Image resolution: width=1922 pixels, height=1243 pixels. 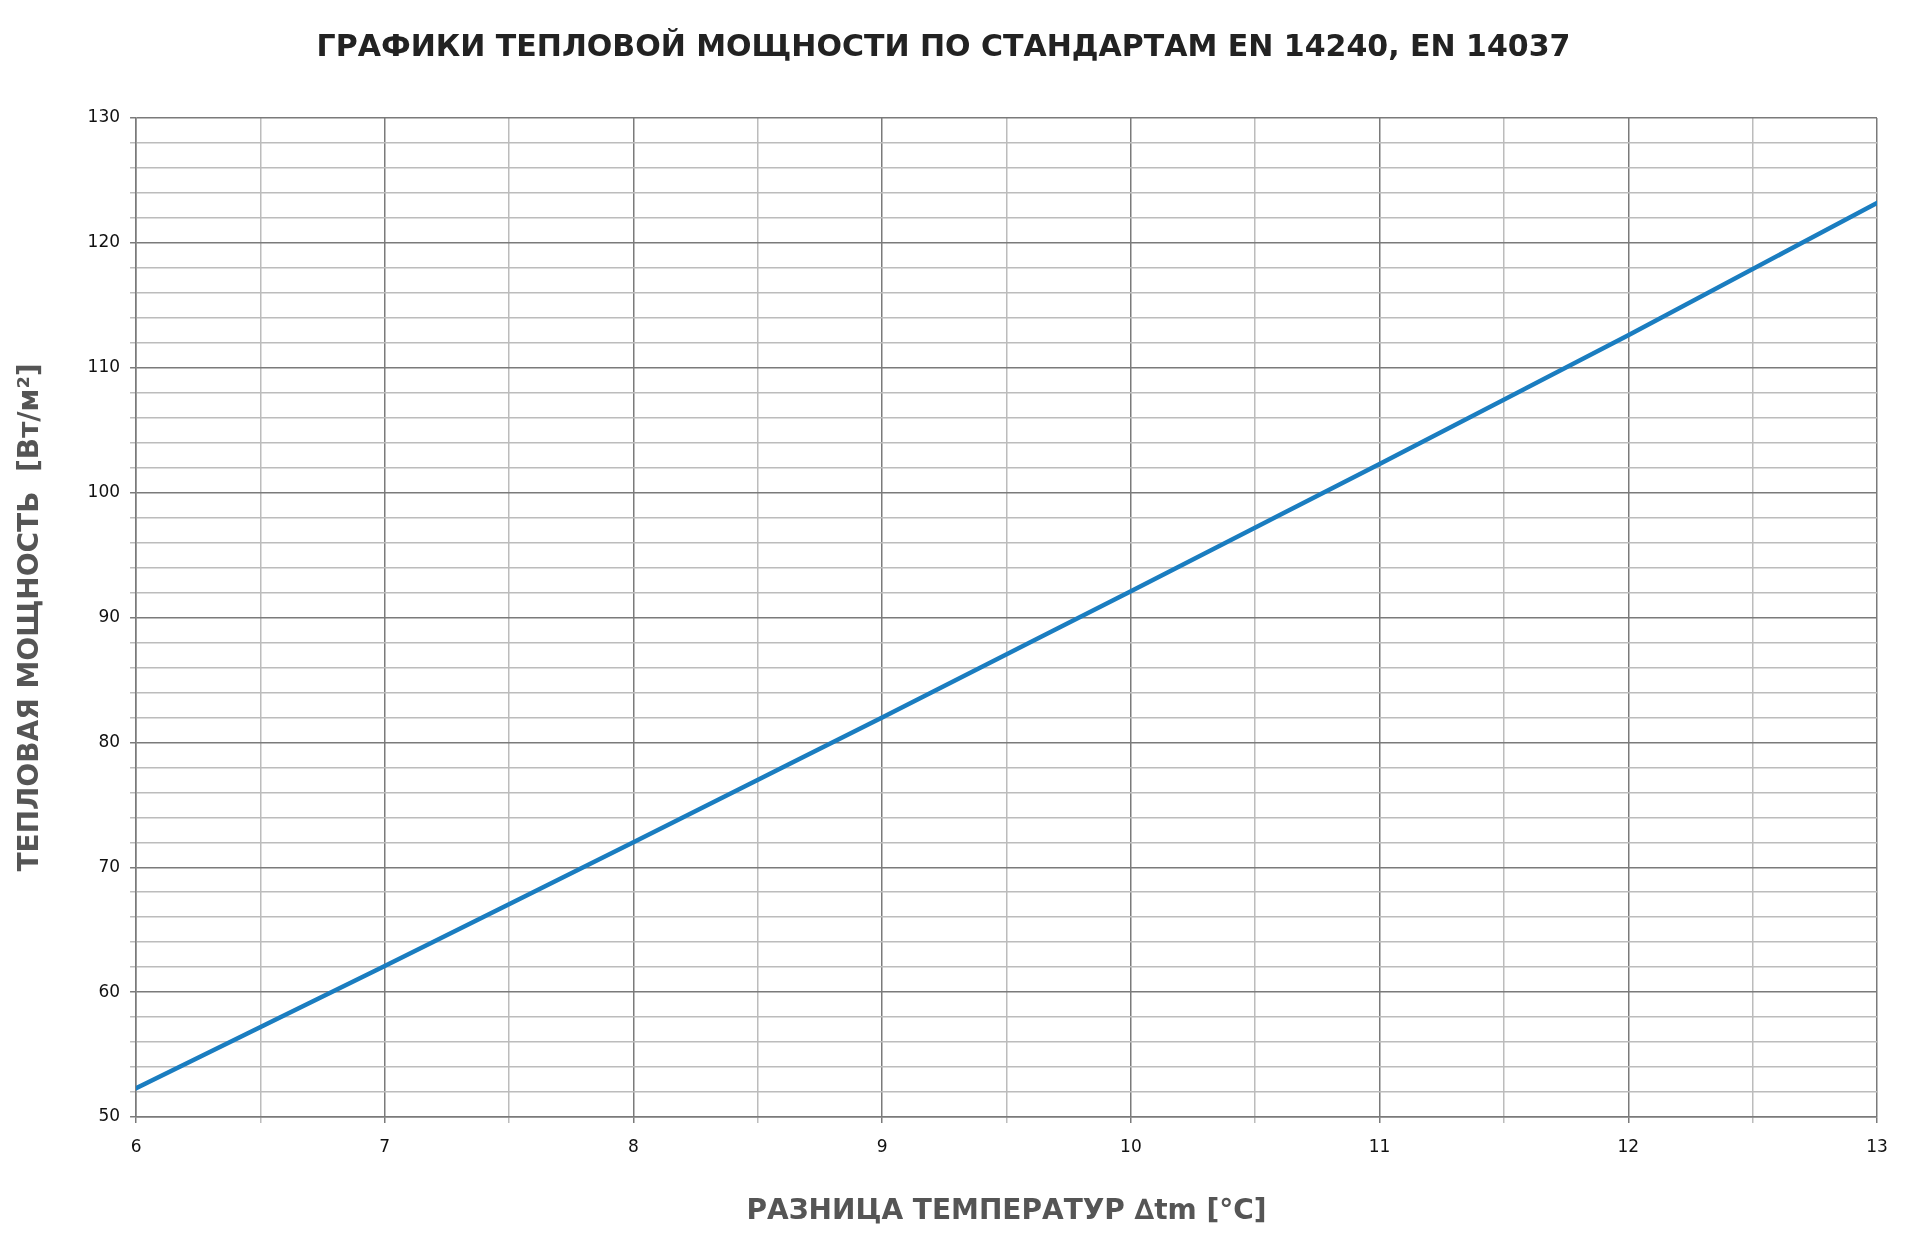 I want to click on y-tick-label: 120, so click(x=104, y=241).